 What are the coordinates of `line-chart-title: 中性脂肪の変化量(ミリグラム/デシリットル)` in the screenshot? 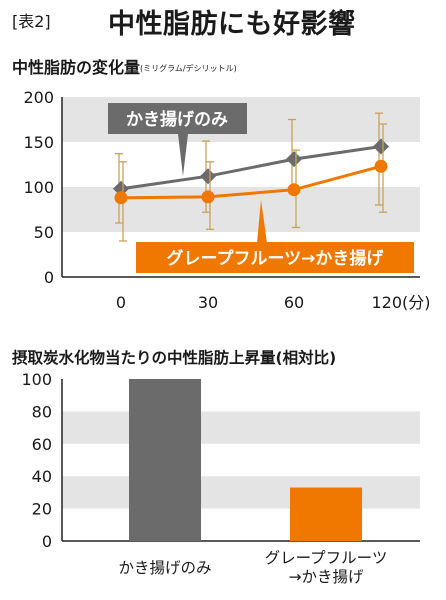 It's located at (124, 66).